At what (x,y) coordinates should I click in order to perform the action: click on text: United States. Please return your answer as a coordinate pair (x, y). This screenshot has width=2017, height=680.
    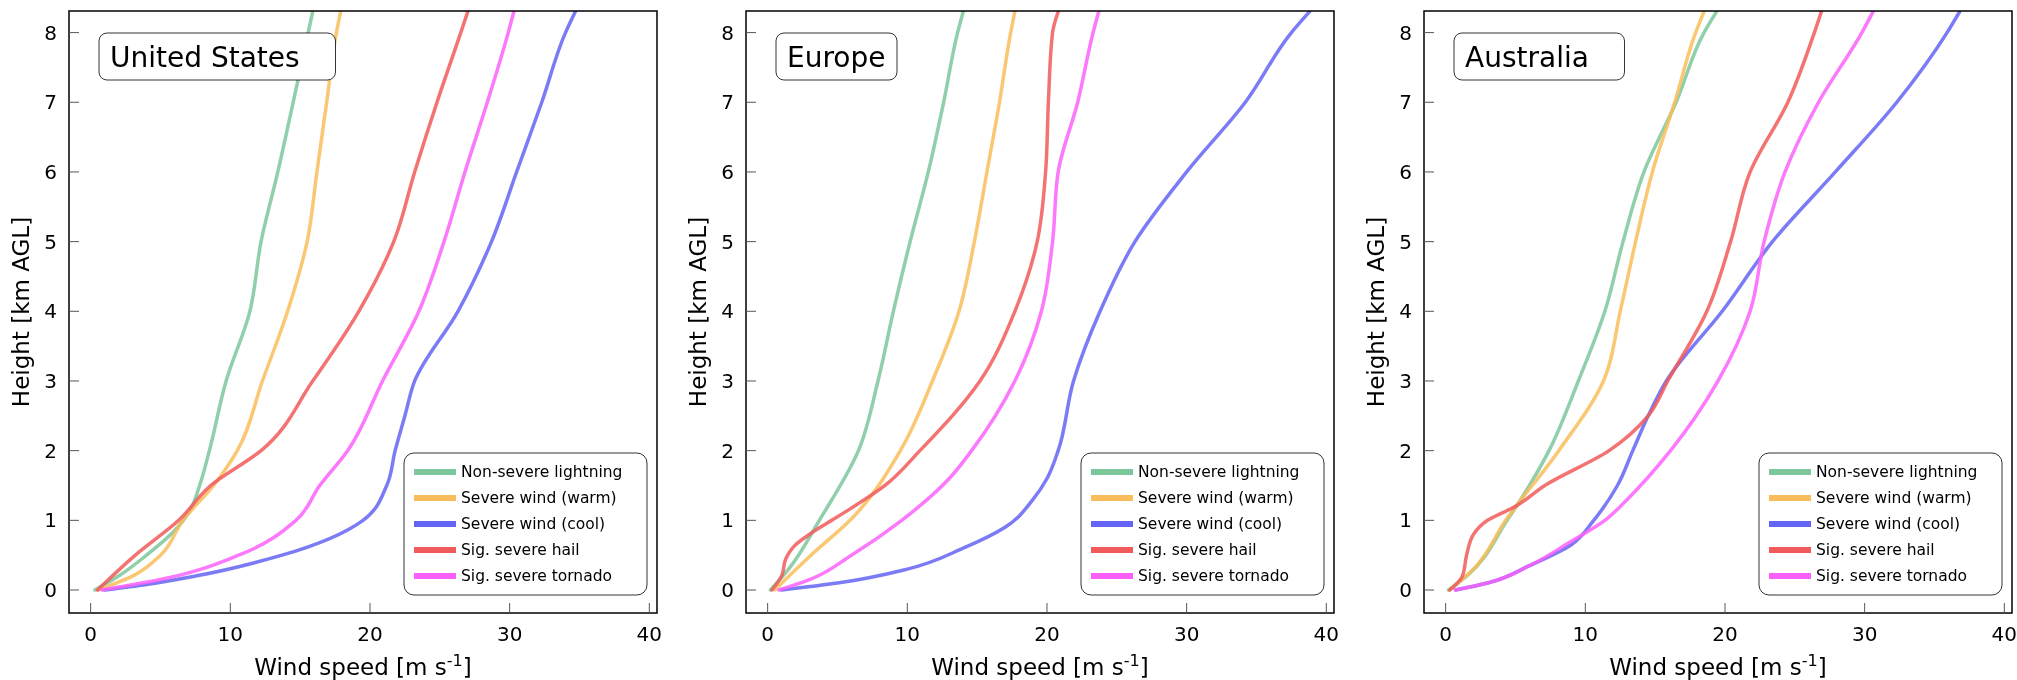
    Looking at the image, I should click on (205, 57).